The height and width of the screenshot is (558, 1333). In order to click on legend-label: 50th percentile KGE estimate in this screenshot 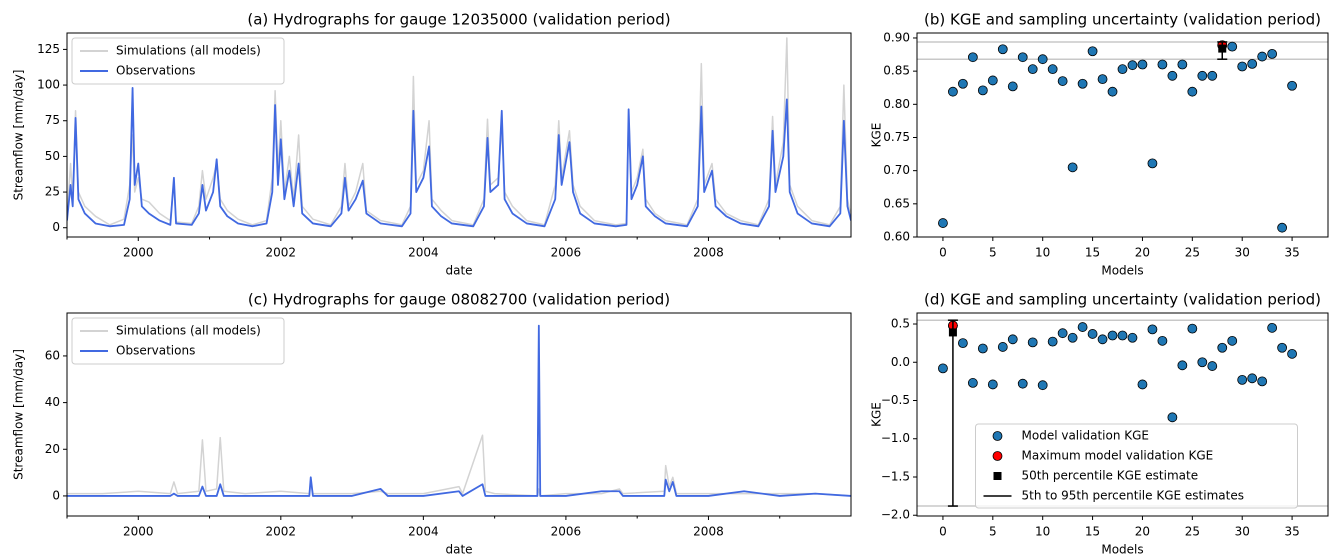, I will do `click(1110, 476)`.